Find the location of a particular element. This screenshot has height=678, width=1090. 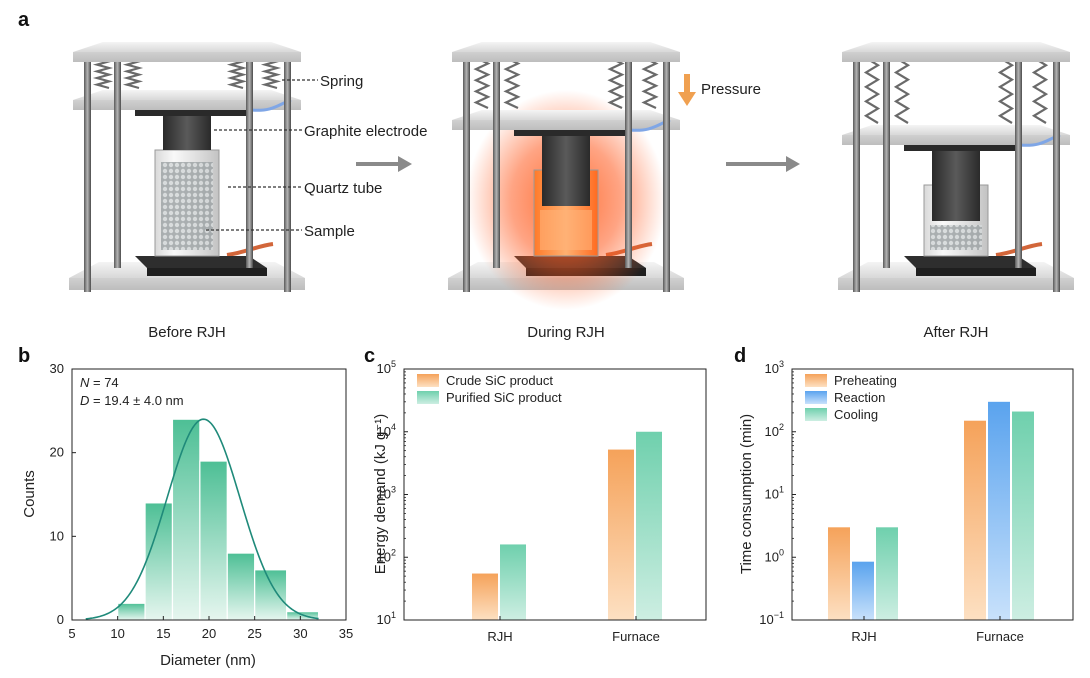

bar-preheating-rjh is located at coordinates (839, 573).